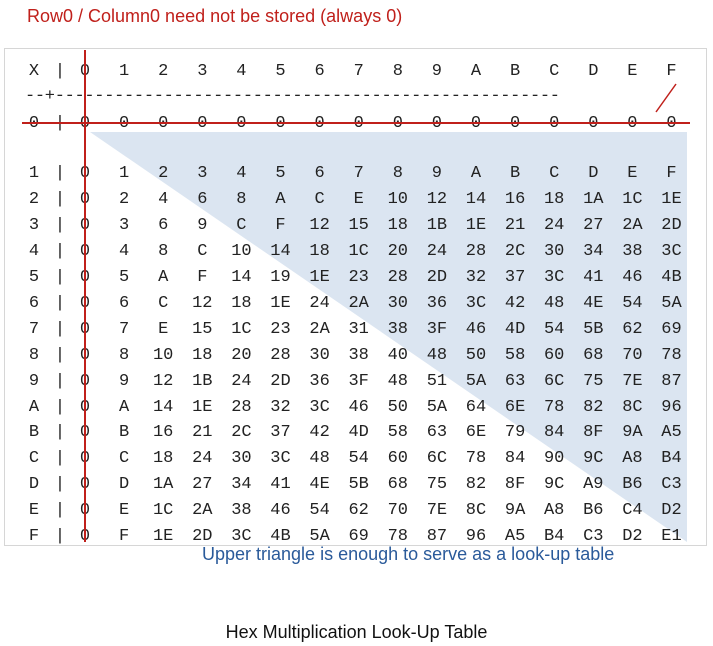  What do you see at coordinates (124, 277) in the screenshot?
I see `table-cell: 5` at bounding box center [124, 277].